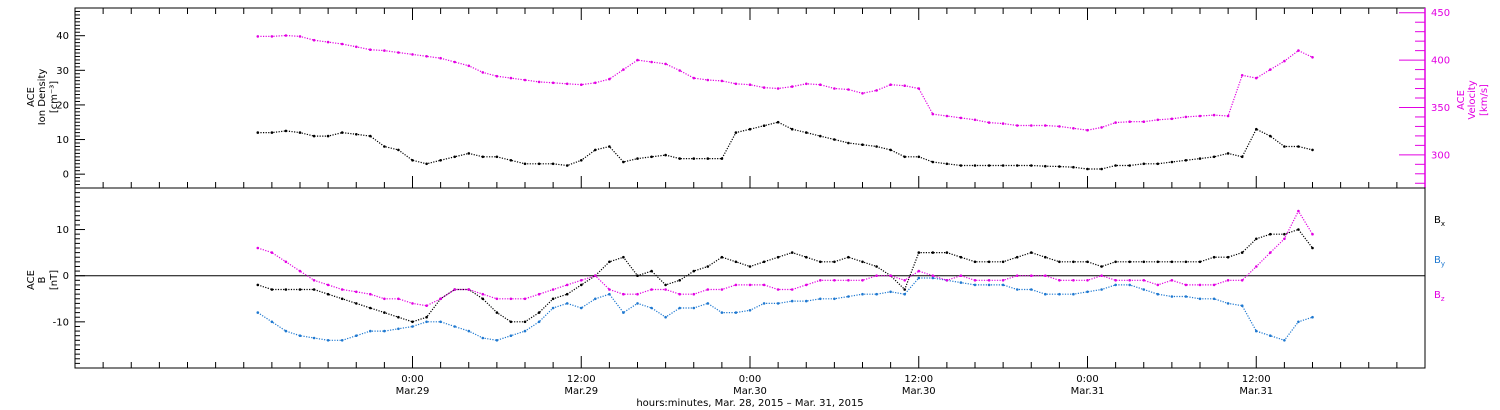 The width and height of the screenshot is (1500, 410). Describe the element at coordinates (1440, 108) in the screenshot. I see `velocity-tick-label: 350` at that location.